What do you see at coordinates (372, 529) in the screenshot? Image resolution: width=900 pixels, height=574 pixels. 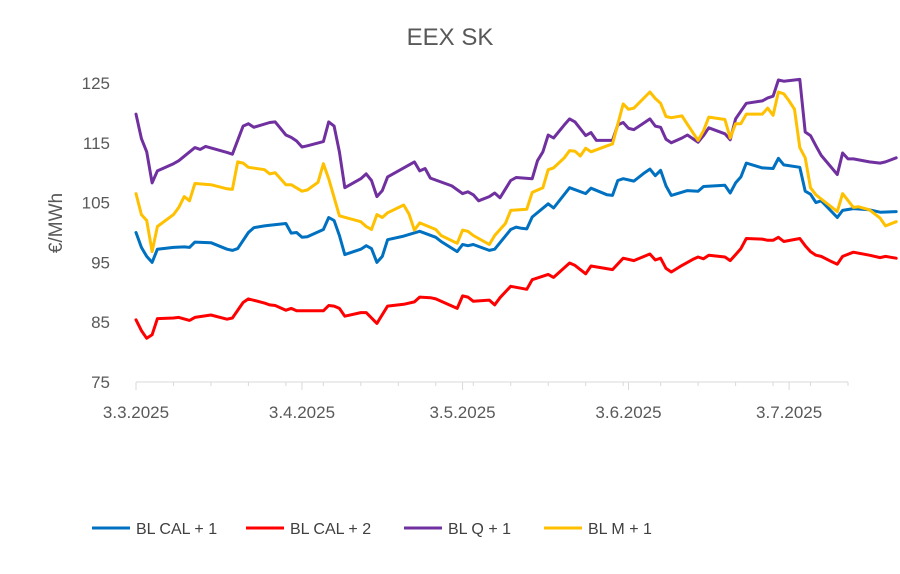 I see `legend: BL CAL + 1 BL CAL + 2 BL Q + 1 BL M + 1` at bounding box center [372, 529].